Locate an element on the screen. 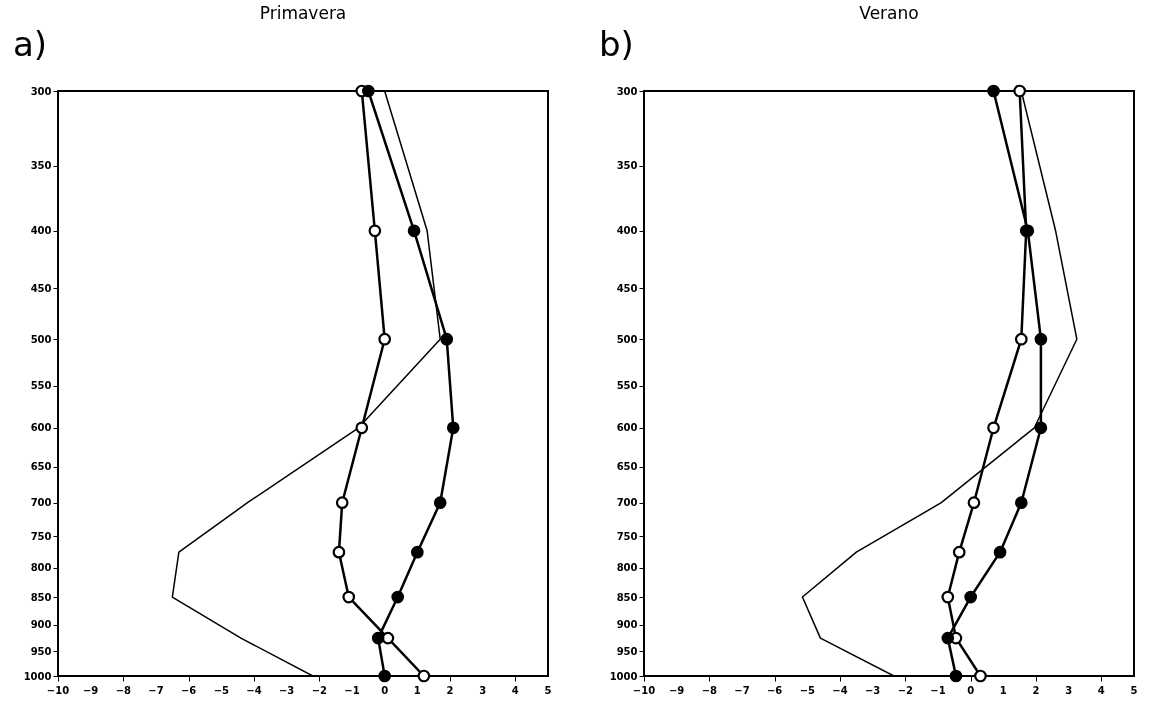 This screenshot has height=722, width=1167. chart-subtitle: Verano is located at coordinates (889, 13).